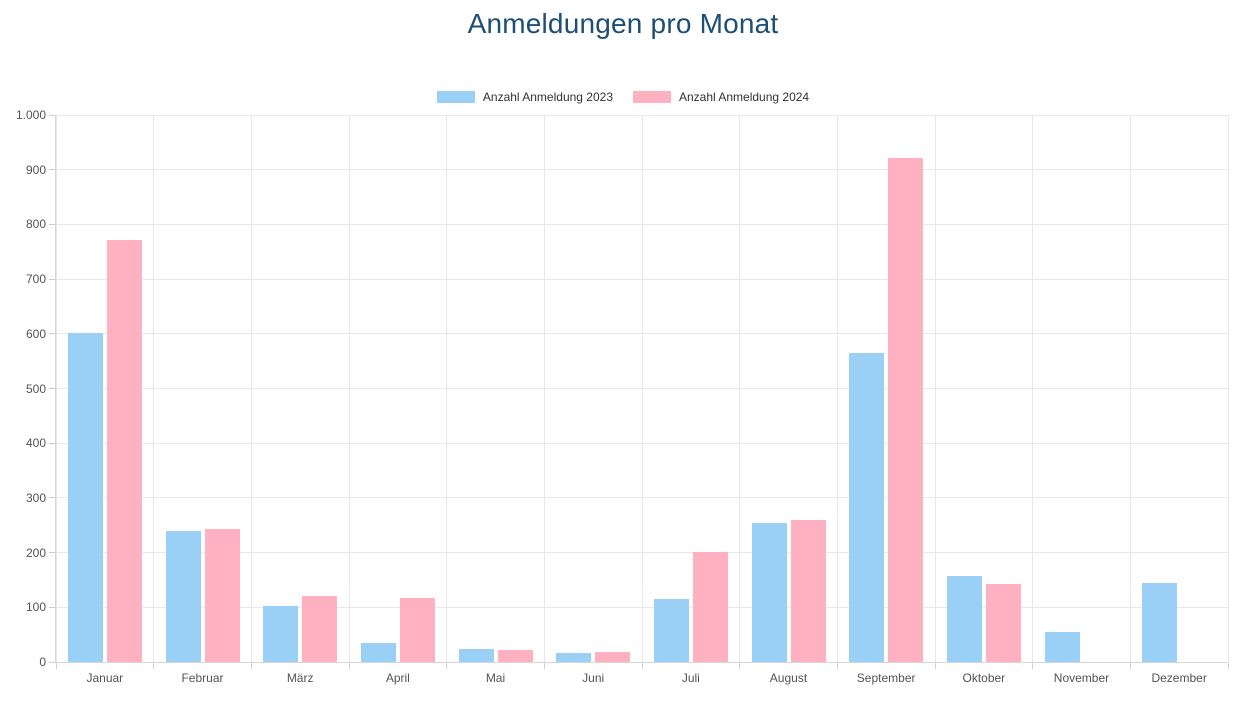  I want to click on x-axis-line, so click(641, 662).